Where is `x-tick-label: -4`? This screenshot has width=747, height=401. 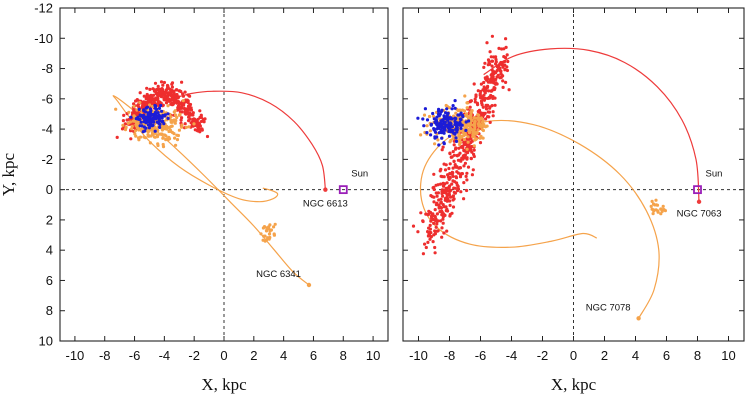 x-tick-label: -4 is located at coordinates (165, 355).